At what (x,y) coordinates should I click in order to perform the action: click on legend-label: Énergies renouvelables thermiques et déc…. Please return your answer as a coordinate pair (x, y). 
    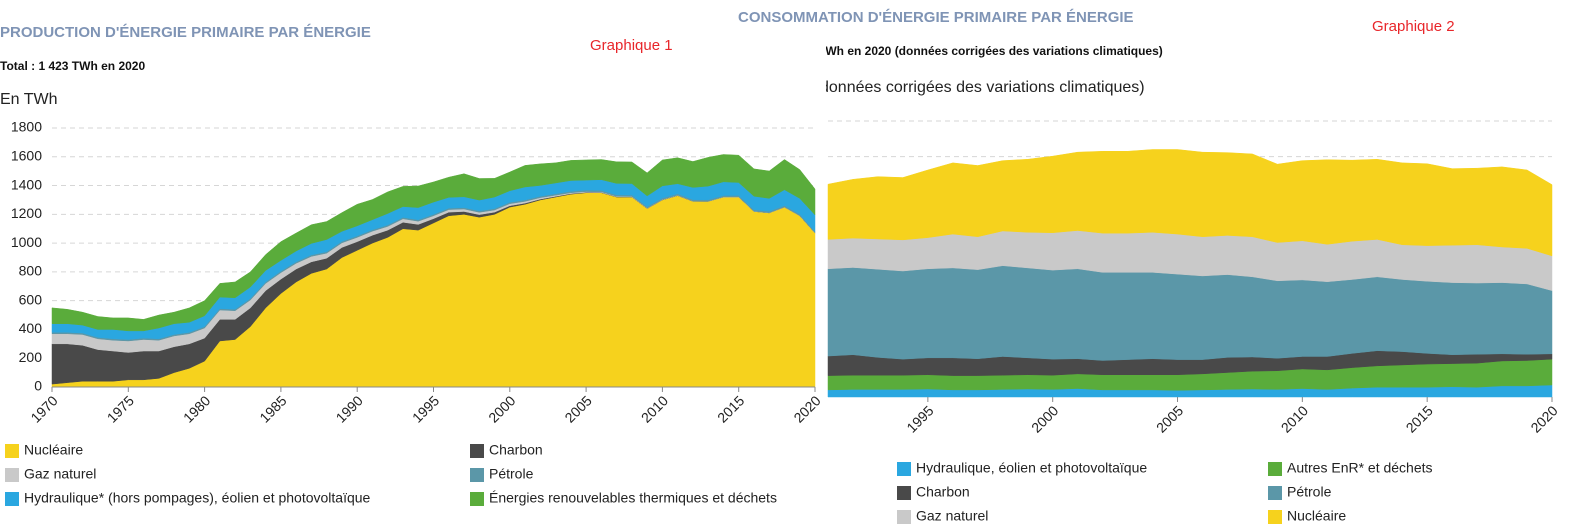
    Looking at the image, I should click on (633, 498).